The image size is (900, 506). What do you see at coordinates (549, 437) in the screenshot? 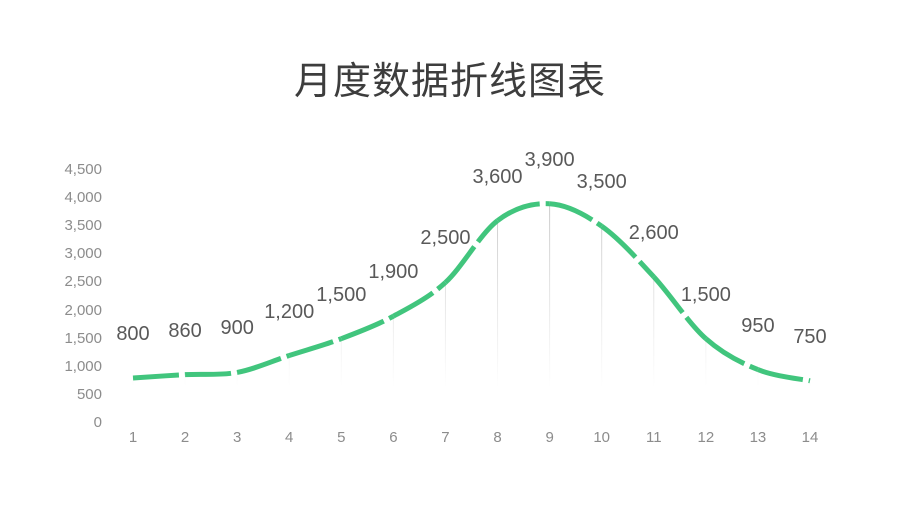
I see `x-axis-tick: 9` at bounding box center [549, 437].